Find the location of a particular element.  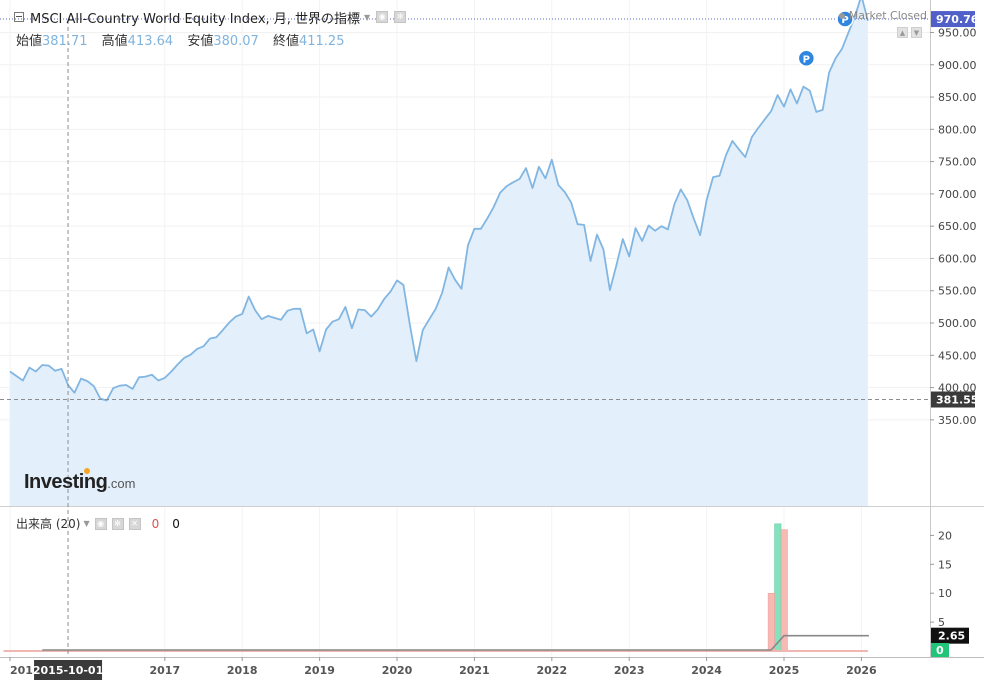

scale-buttons: ▲ ▼ is located at coordinates (909, 32).